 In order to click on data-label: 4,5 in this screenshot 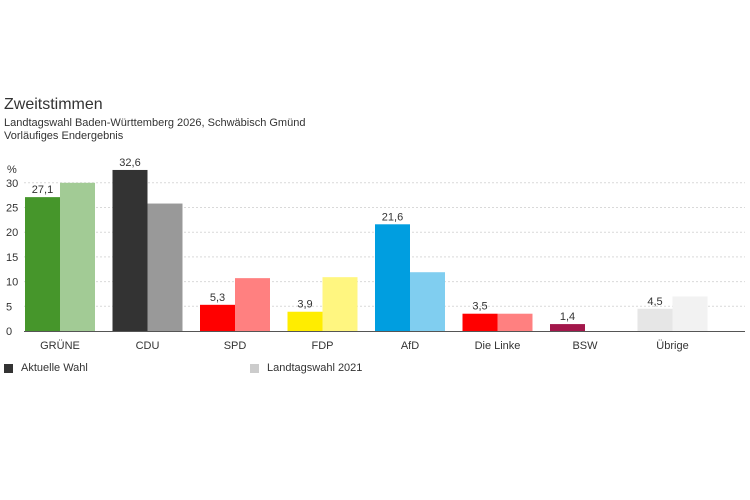, I will do `click(654, 302)`.